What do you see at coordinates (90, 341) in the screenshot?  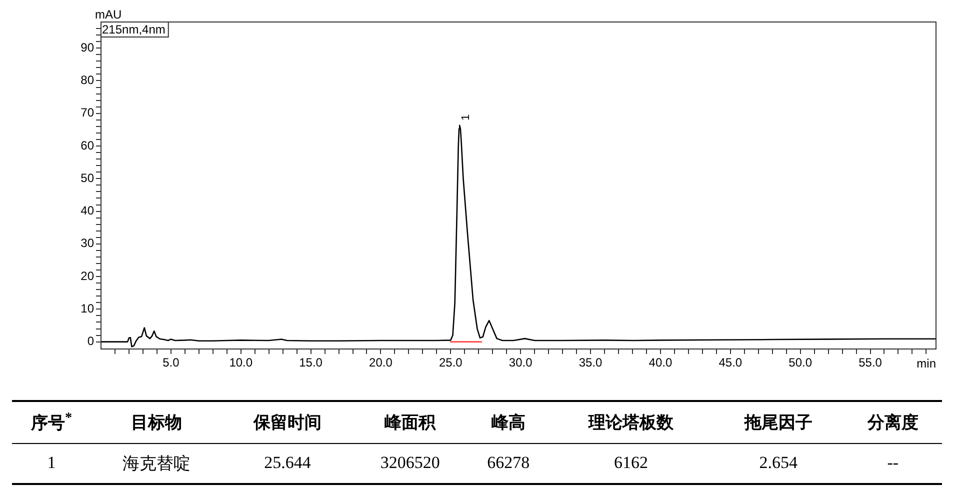 I see `y-tick-label: 0` at bounding box center [90, 341].